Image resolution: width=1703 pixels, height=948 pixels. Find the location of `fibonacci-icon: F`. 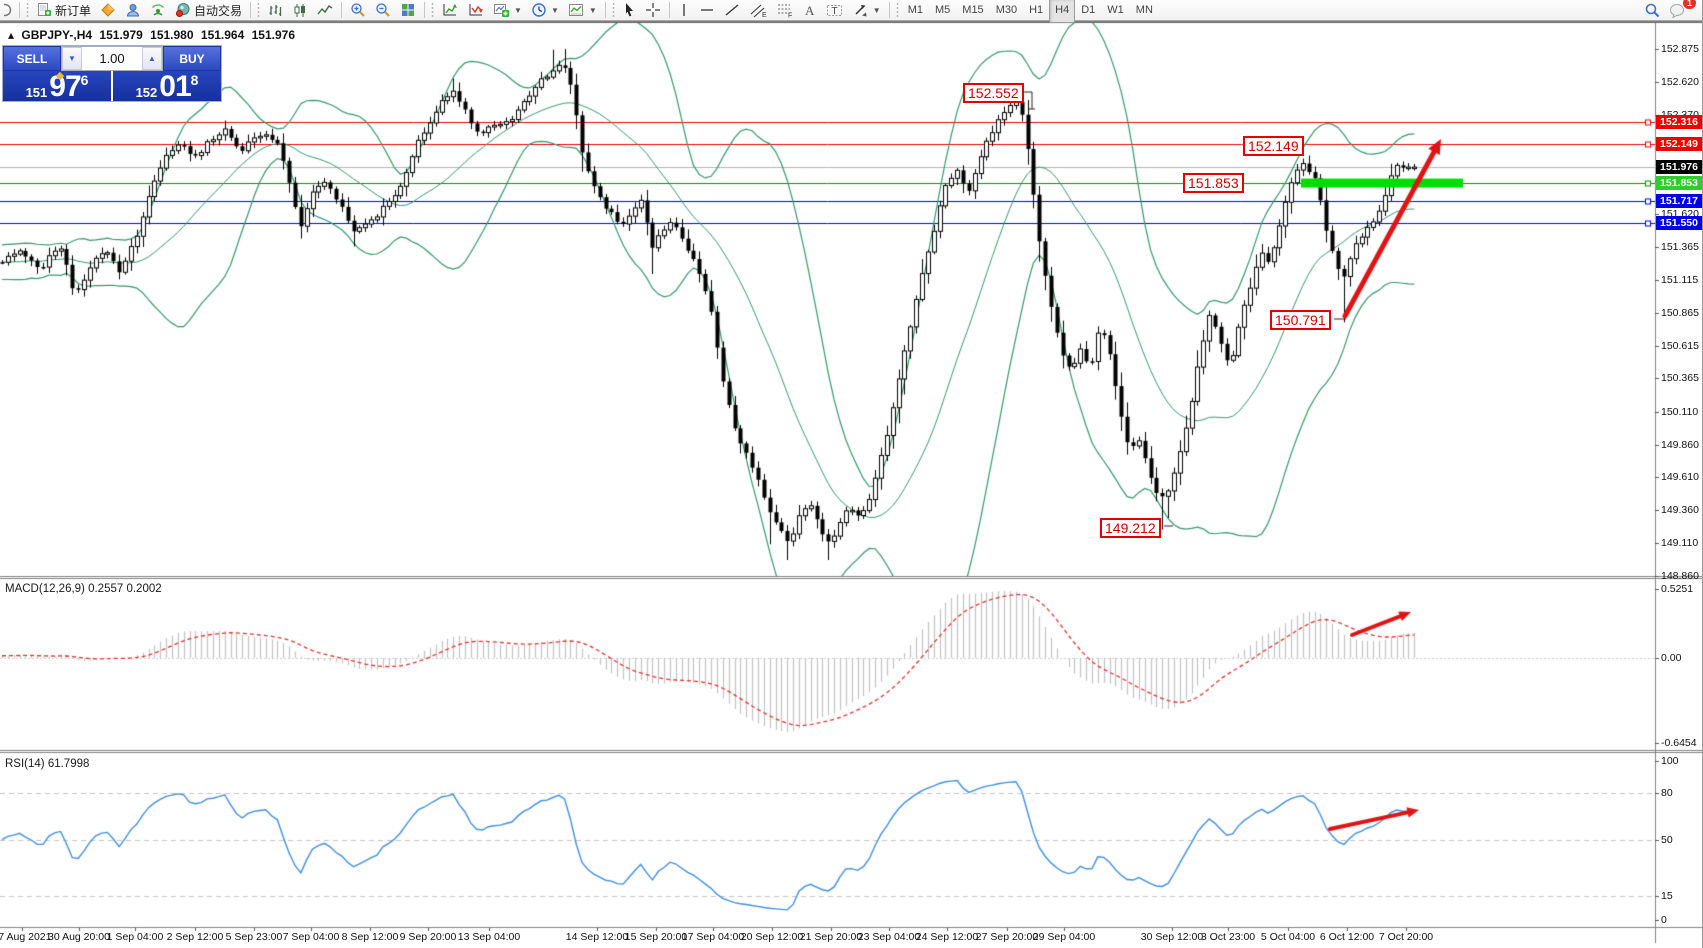

fibonacci-icon: F is located at coordinates (784, 11).